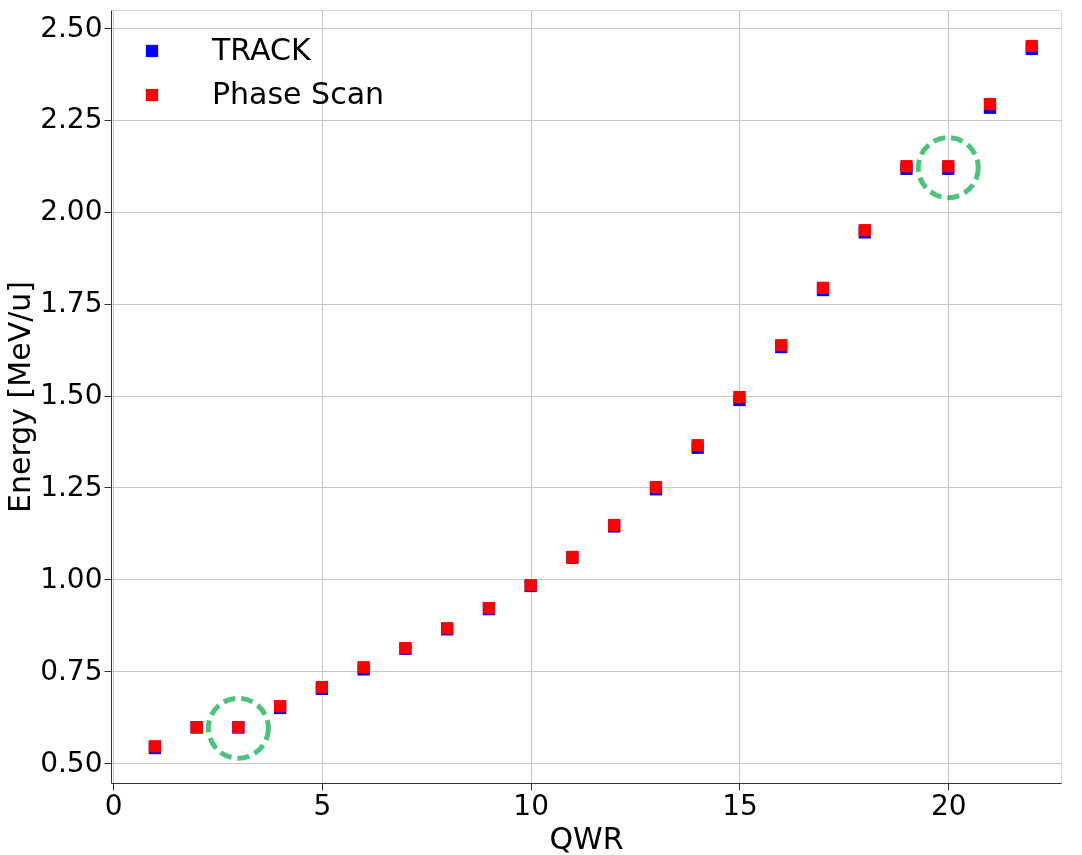 The width and height of the screenshot is (1082, 855). What do you see at coordinates (71, 303) in the screenshot?
I see `y-tick-label: 1.75` at bounding box center [71, 303].